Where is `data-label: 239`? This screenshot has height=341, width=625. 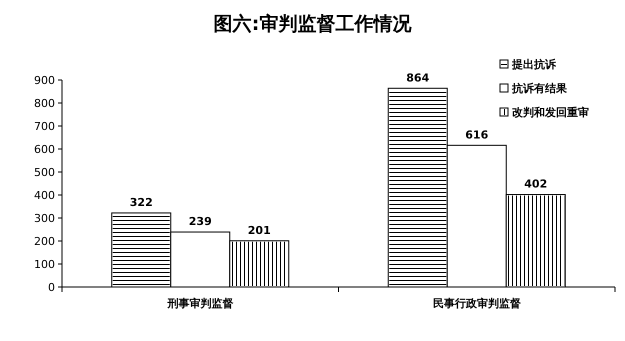 data-label: 239 is located at coordinates (200, 221).